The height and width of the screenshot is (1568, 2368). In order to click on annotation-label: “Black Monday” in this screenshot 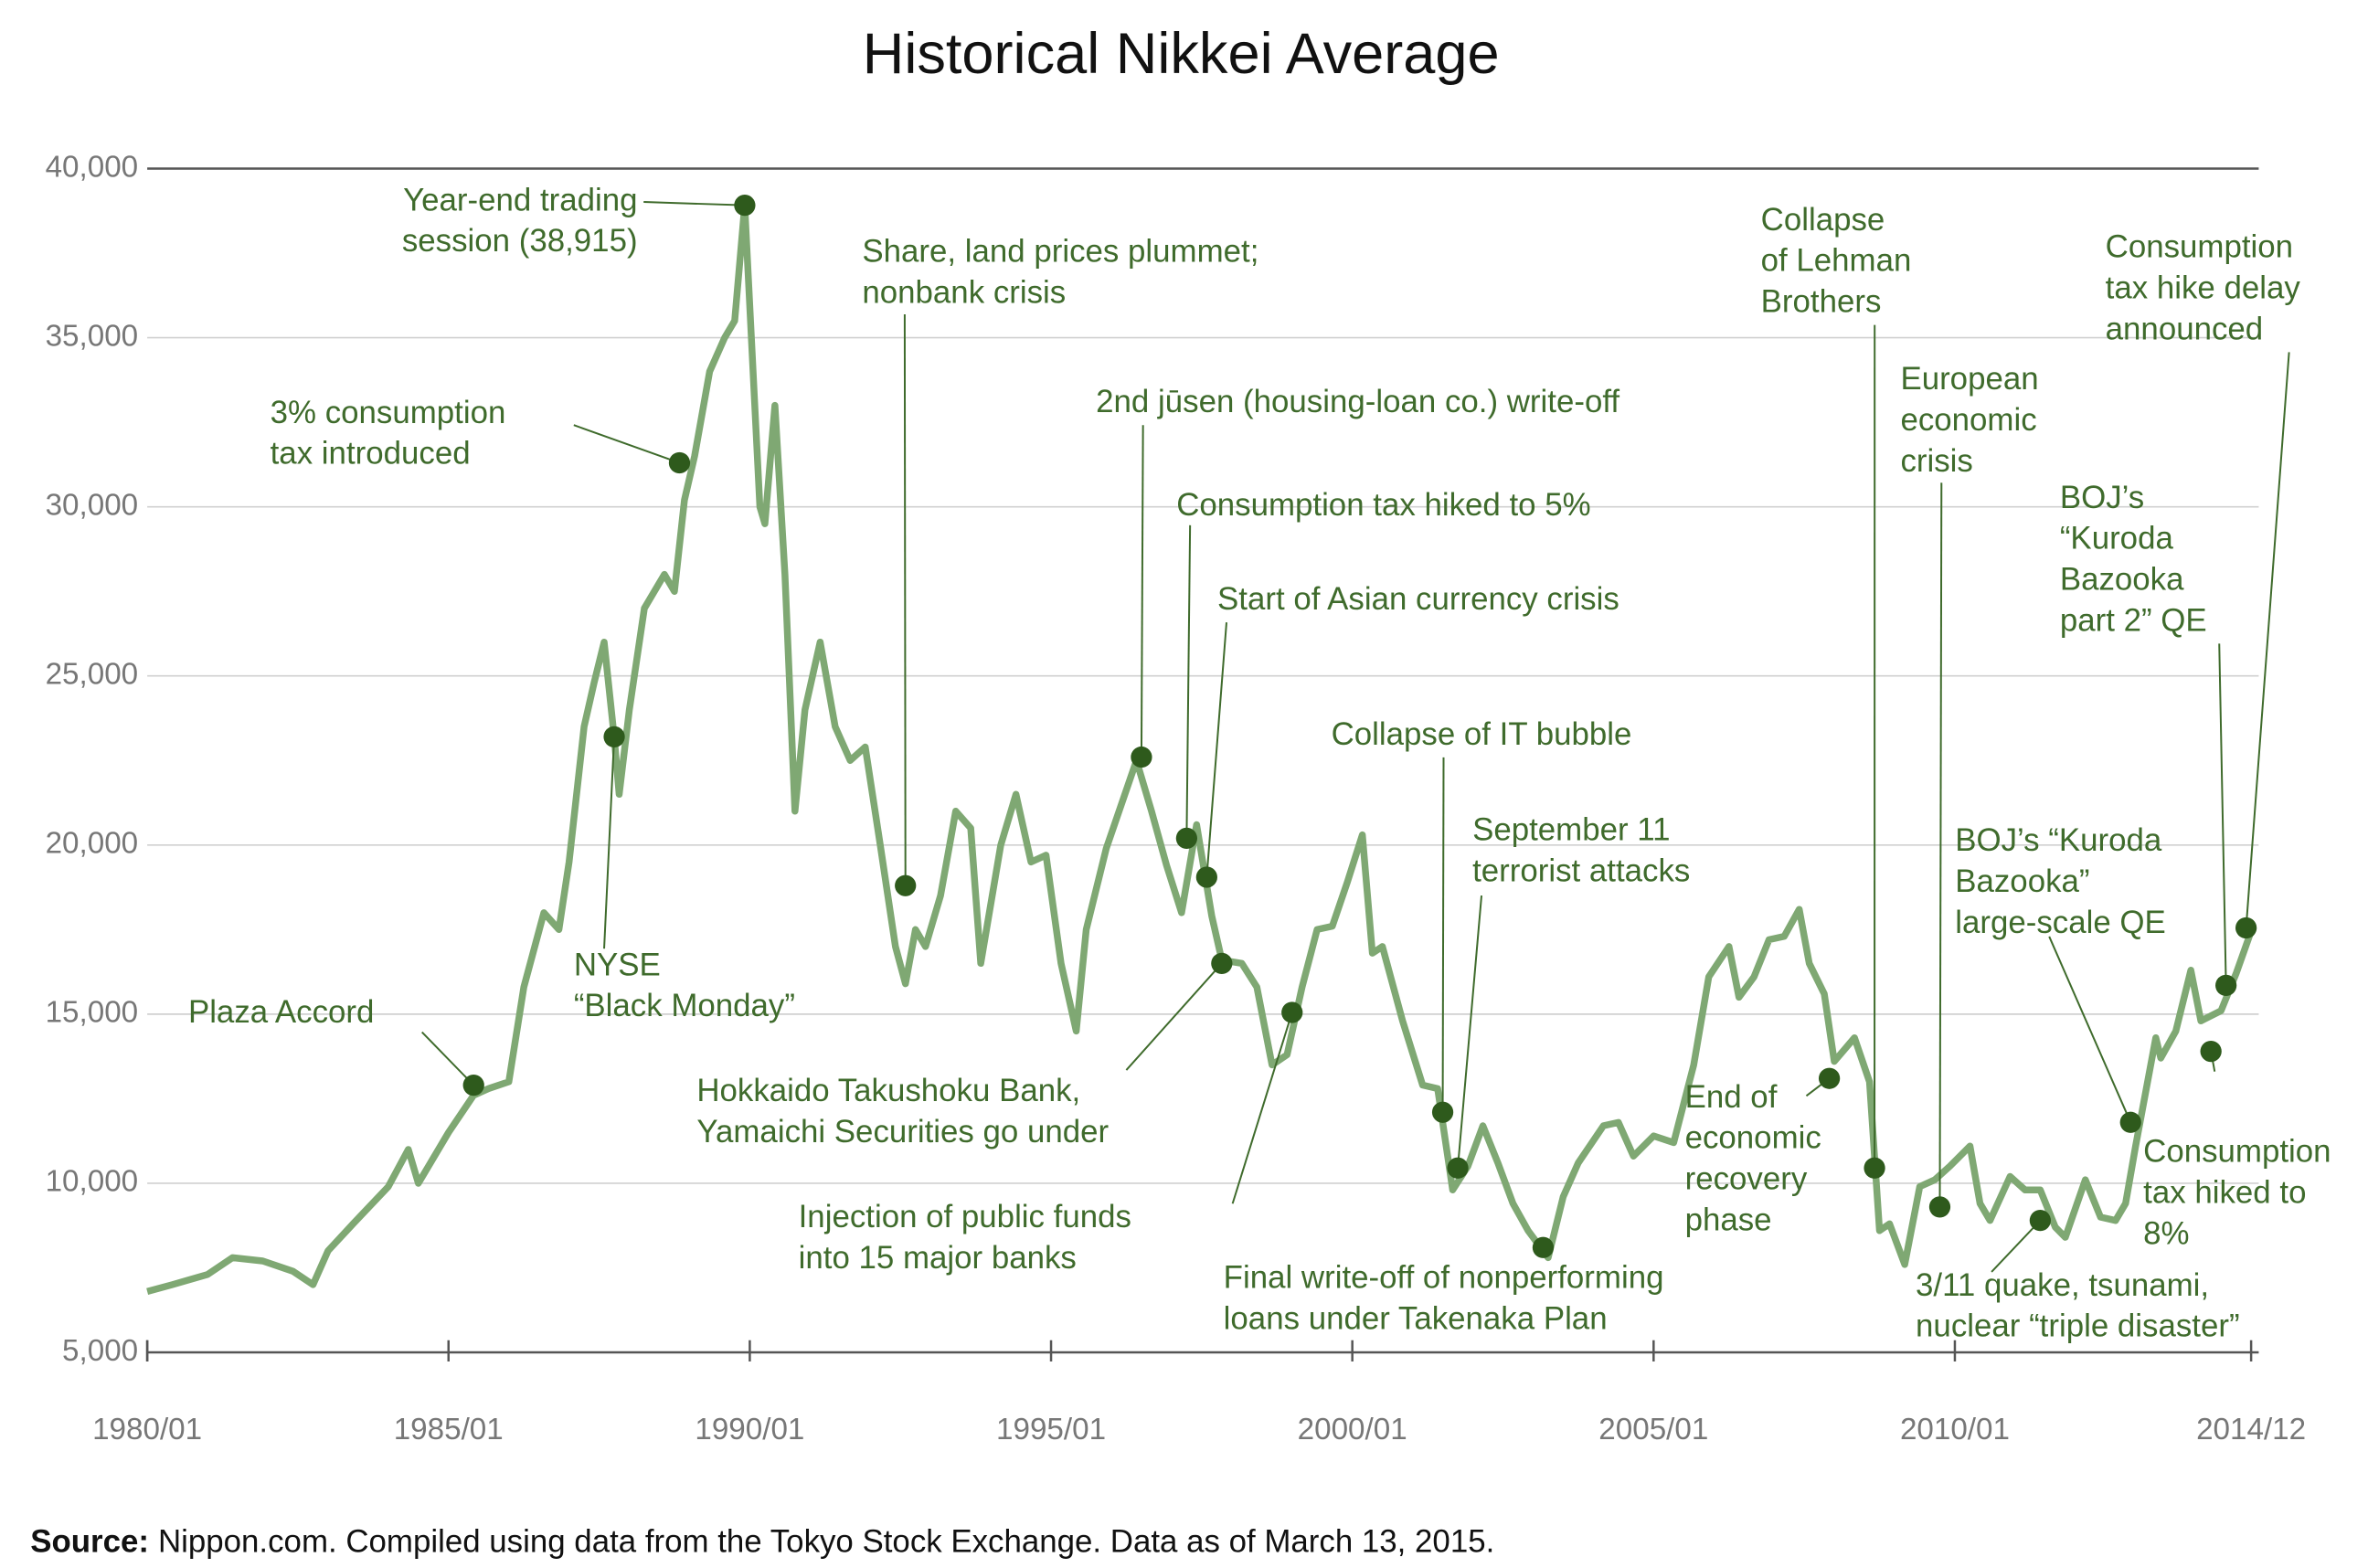, I will do `click(684, 1006)`.